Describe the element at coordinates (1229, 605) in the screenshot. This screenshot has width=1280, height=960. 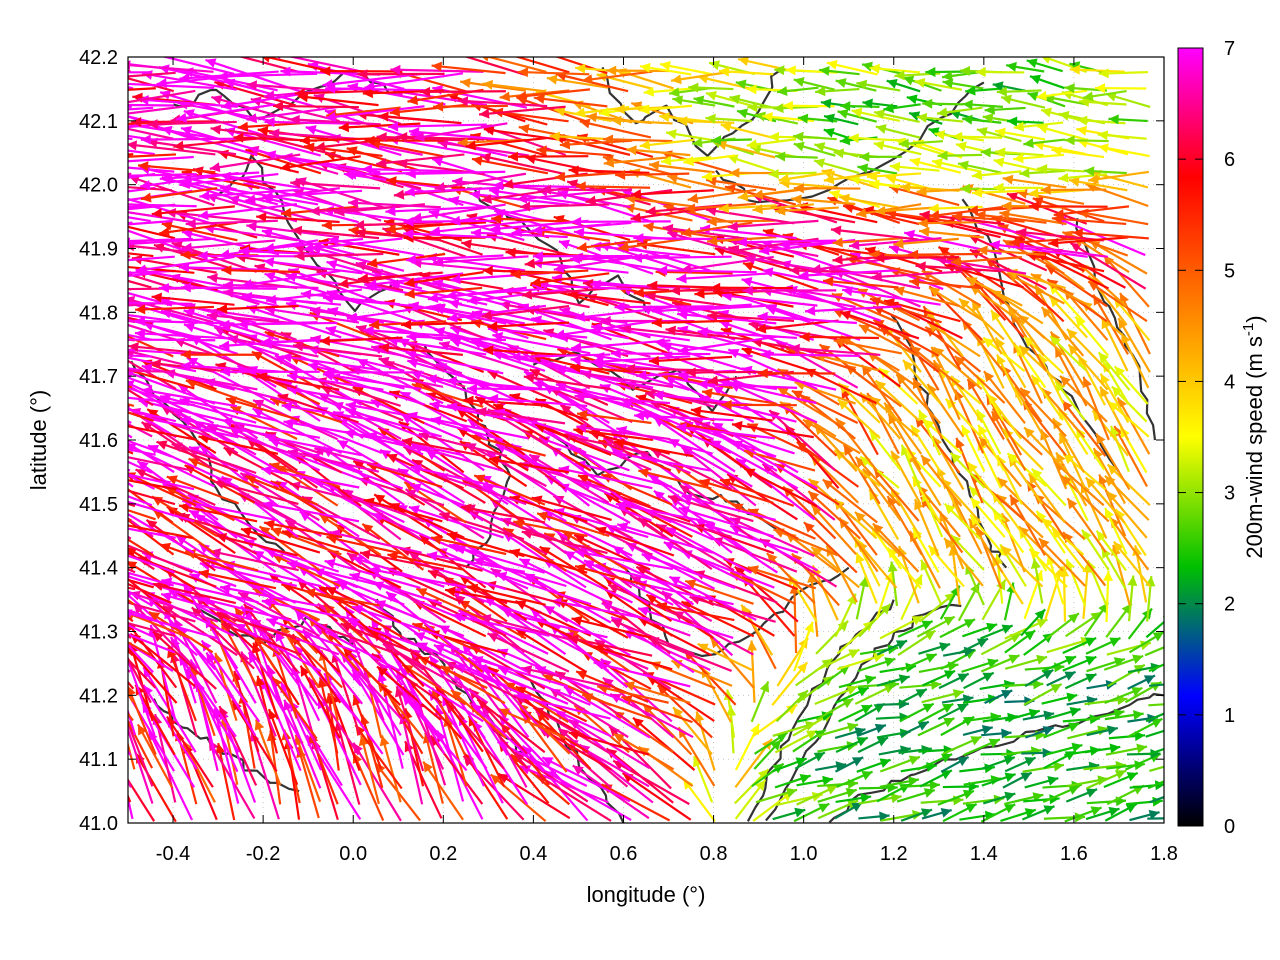
I see `colorbar-tick-label: 2` at that location.